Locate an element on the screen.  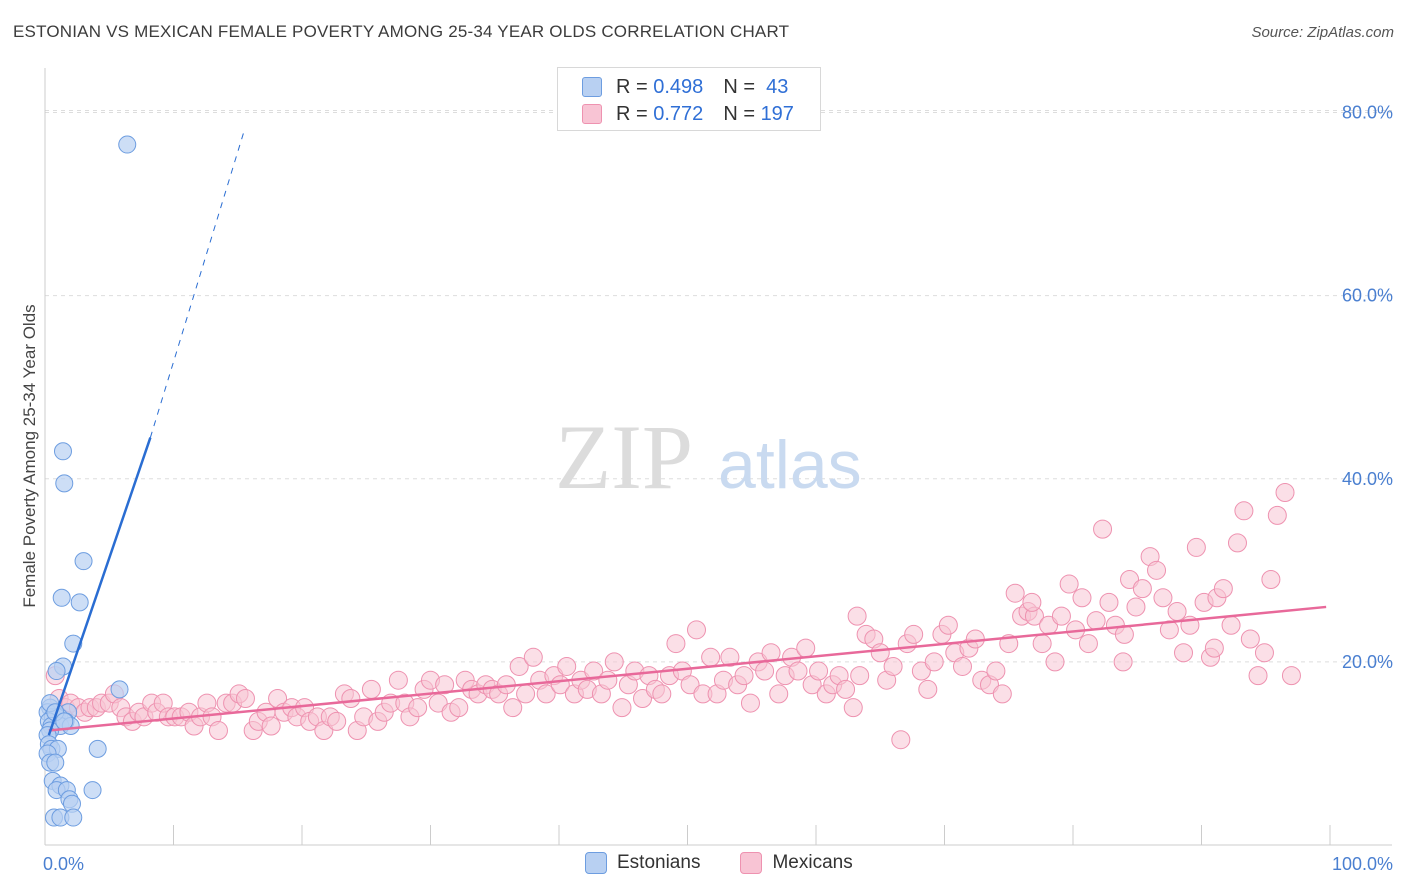
bottom-legend-estonians: Estonians is located at coordinates (642, 863).